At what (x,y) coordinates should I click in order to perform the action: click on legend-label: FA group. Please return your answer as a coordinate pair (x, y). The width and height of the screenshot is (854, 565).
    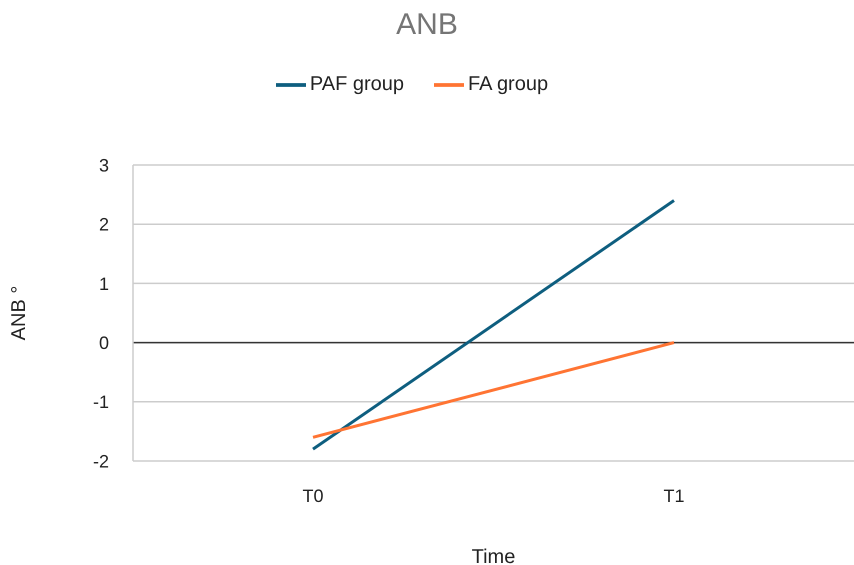
    Looking at the image, I should click on (508, 84).